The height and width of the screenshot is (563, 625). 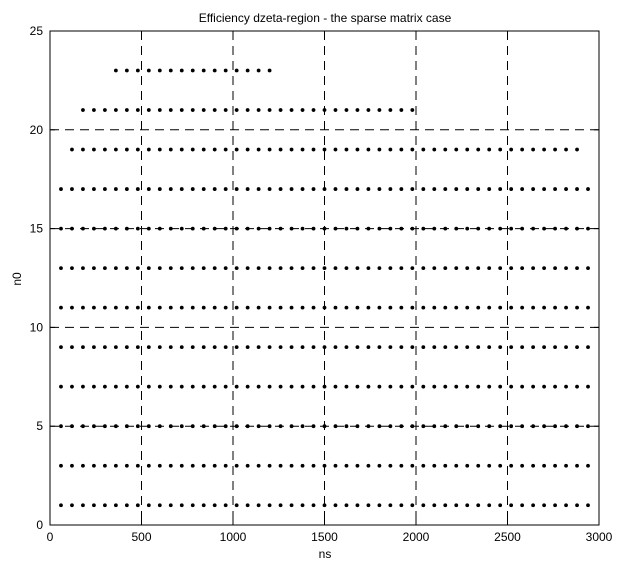 What do you see at coordinates (37, 31) in the screenshot?
I see `y-tick-label: 25` at bounding box center [37, 31].